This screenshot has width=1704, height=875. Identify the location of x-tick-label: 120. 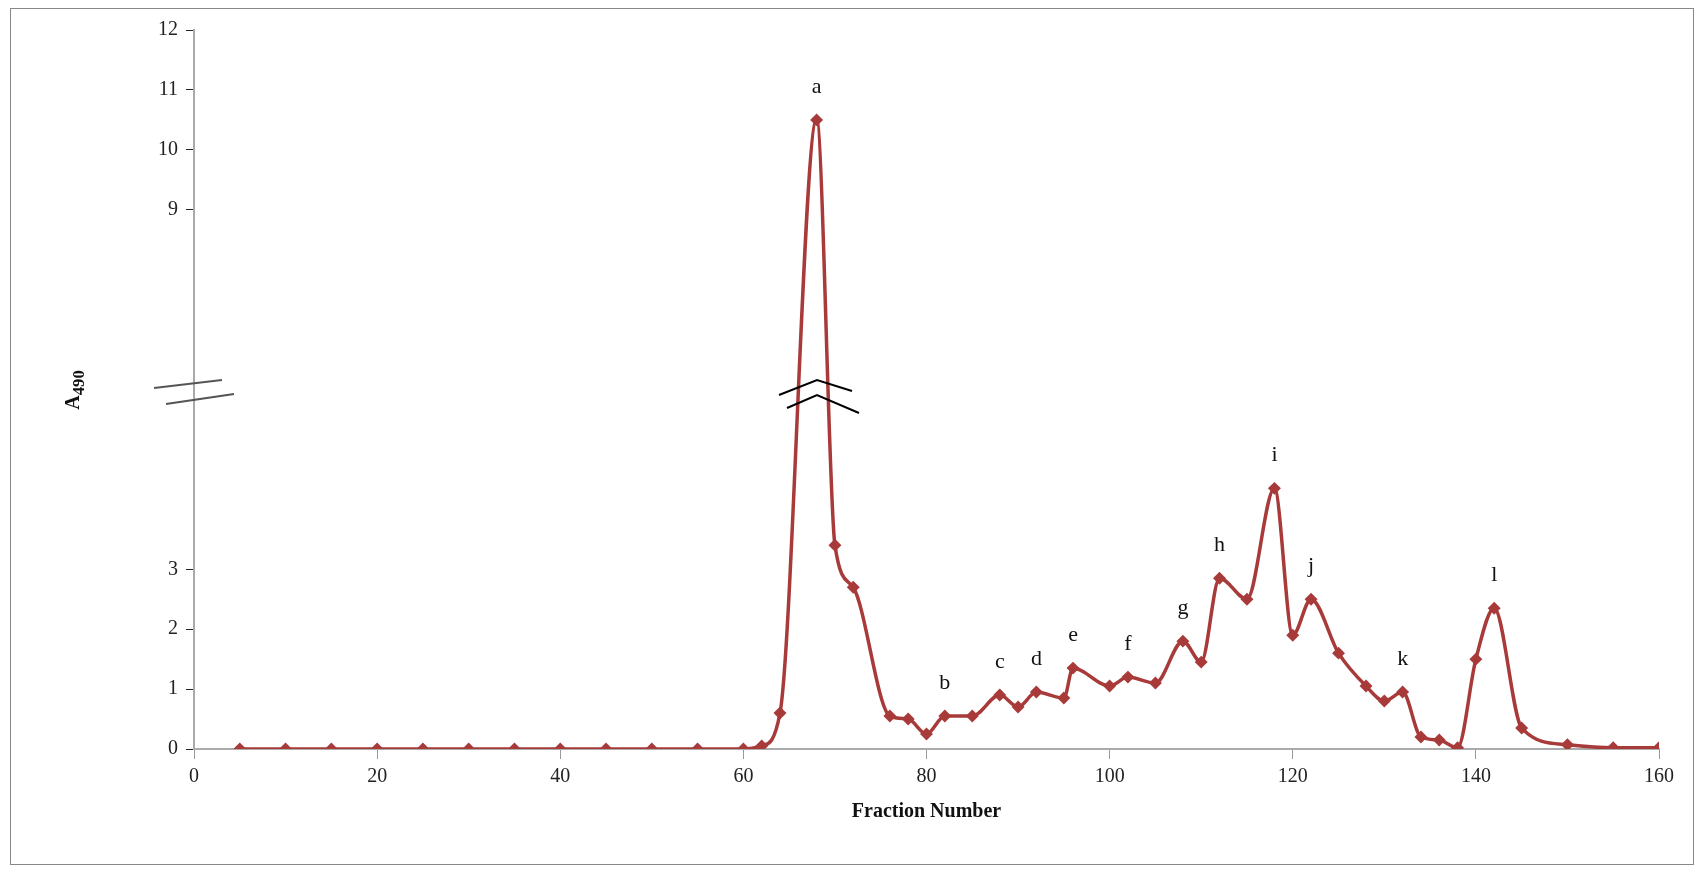
(1292, 775).